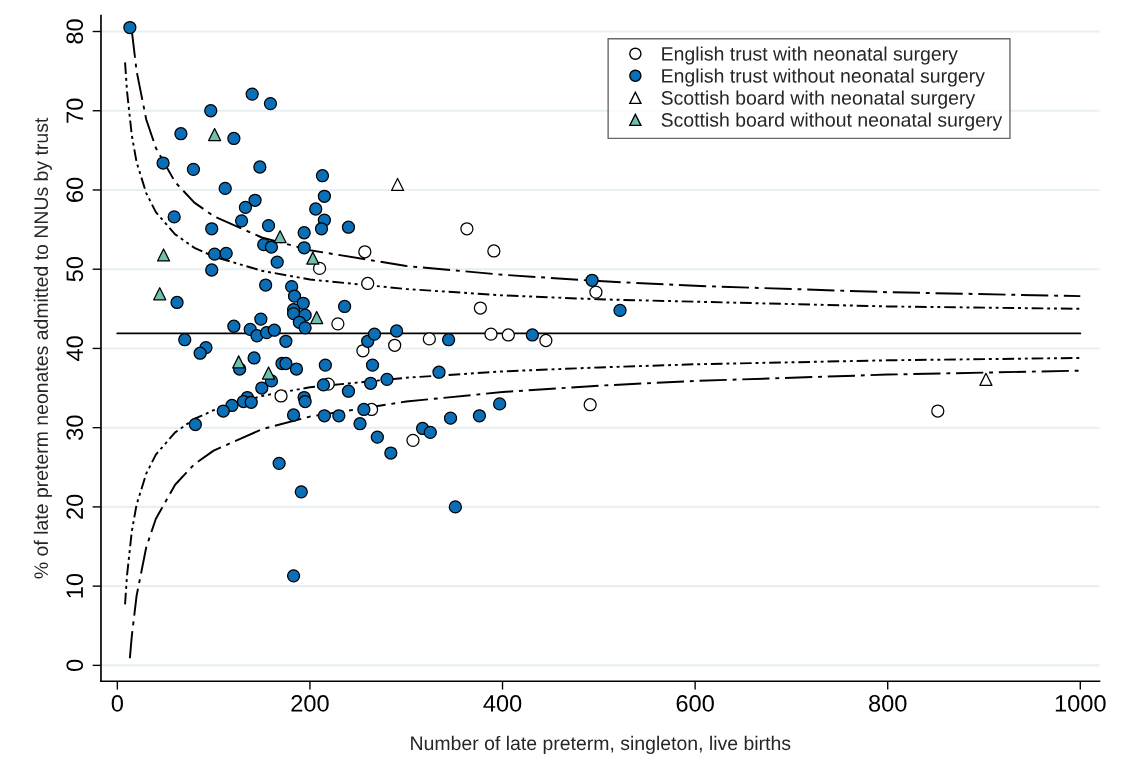 The image size is (1122, 783). Describe the element at coordinates (810, 55) in the screenshot. I see `legend-label: English trust with neonatal surgery` at that location.